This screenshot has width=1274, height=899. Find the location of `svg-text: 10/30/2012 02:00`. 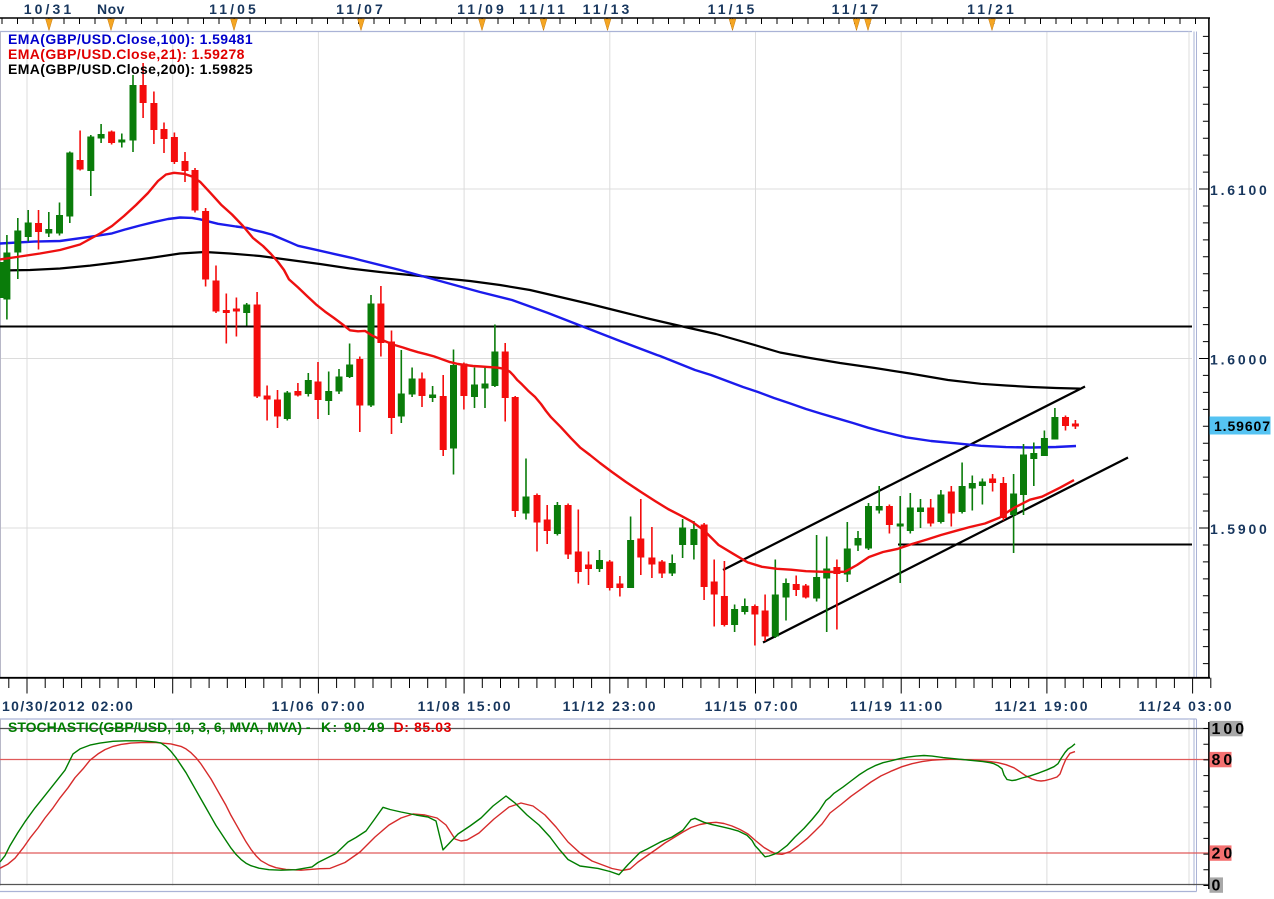

svg-text: 10/30/2012 02:00 is located at coordinates (68, 706).